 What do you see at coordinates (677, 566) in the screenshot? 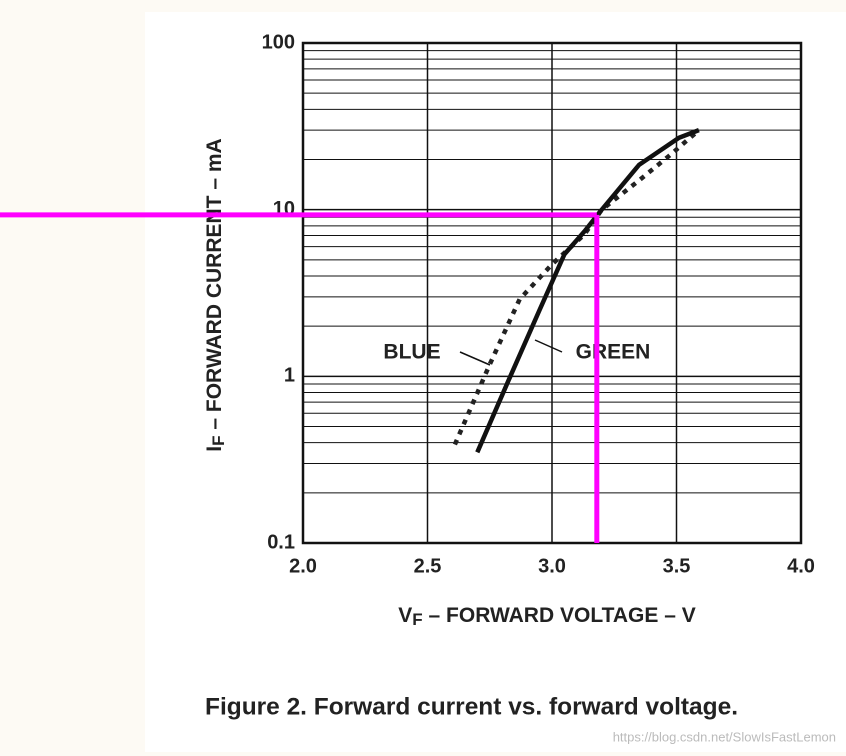
I see `x-tick-label: 3.5` at bounding box center [677, 566].